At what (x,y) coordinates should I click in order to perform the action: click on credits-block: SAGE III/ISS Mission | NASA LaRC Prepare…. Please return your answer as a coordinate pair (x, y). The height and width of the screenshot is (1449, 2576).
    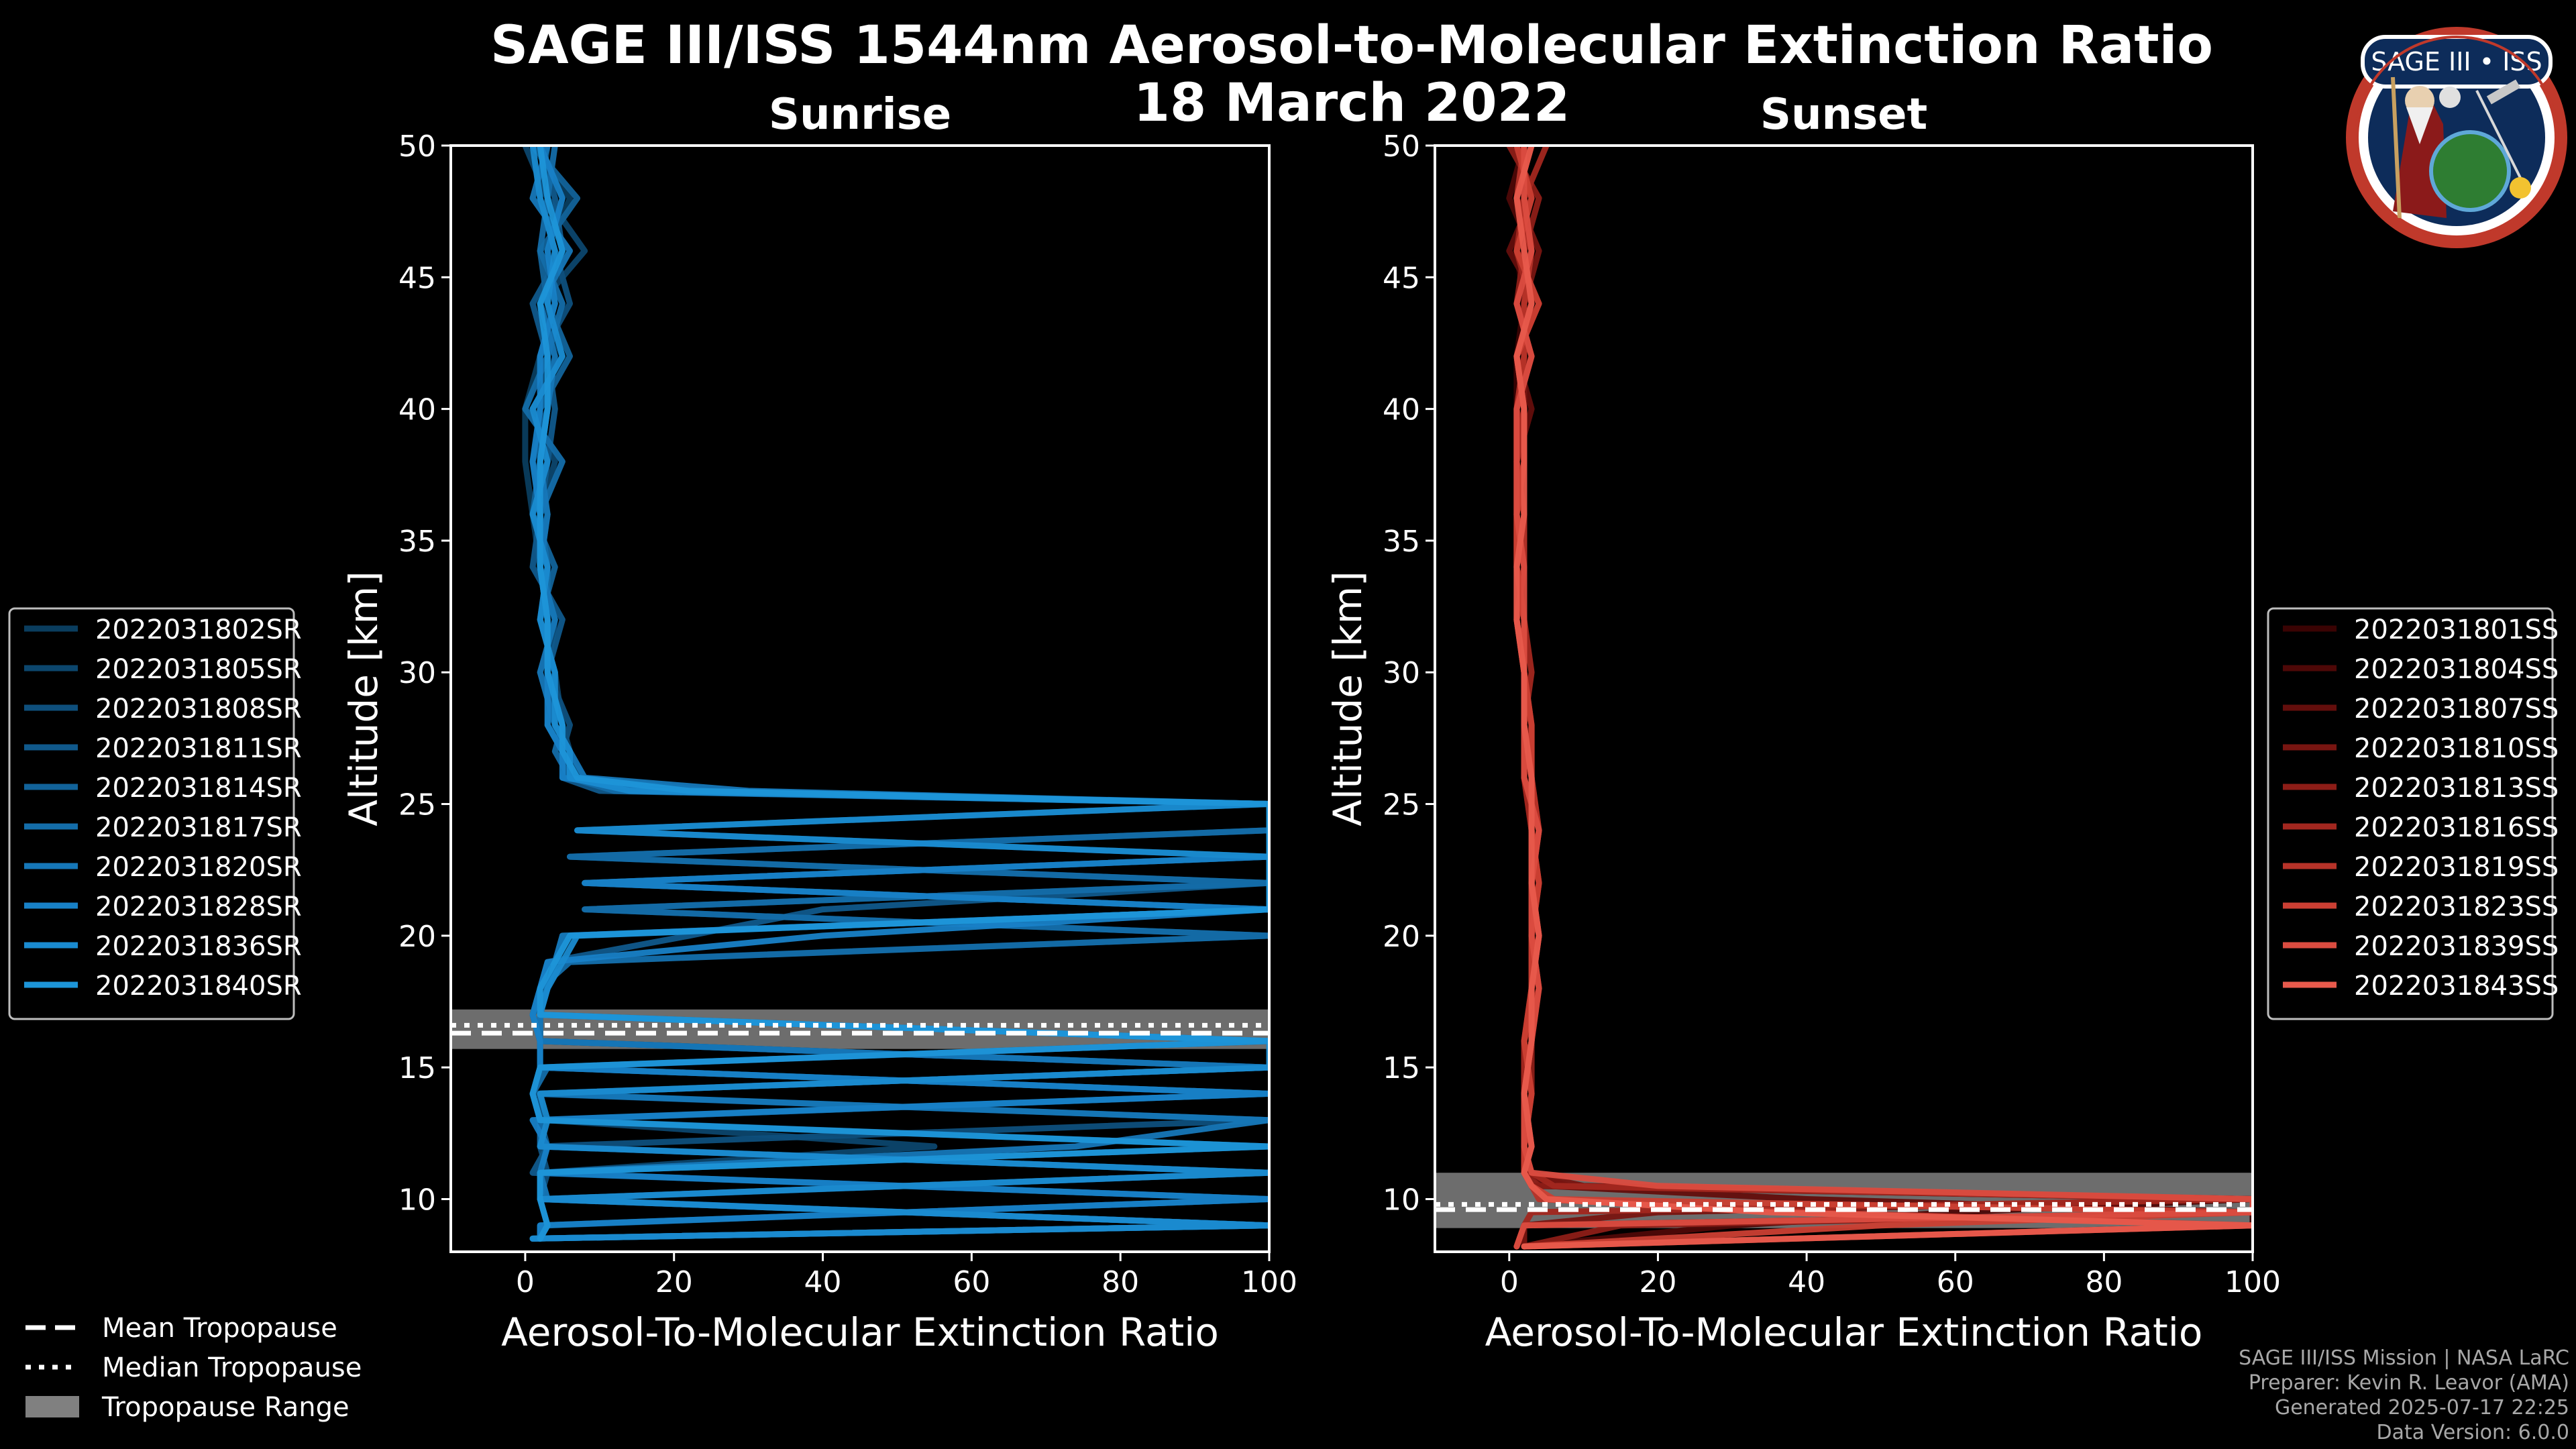
    Looking at the image, I should click on (2404, 1395).